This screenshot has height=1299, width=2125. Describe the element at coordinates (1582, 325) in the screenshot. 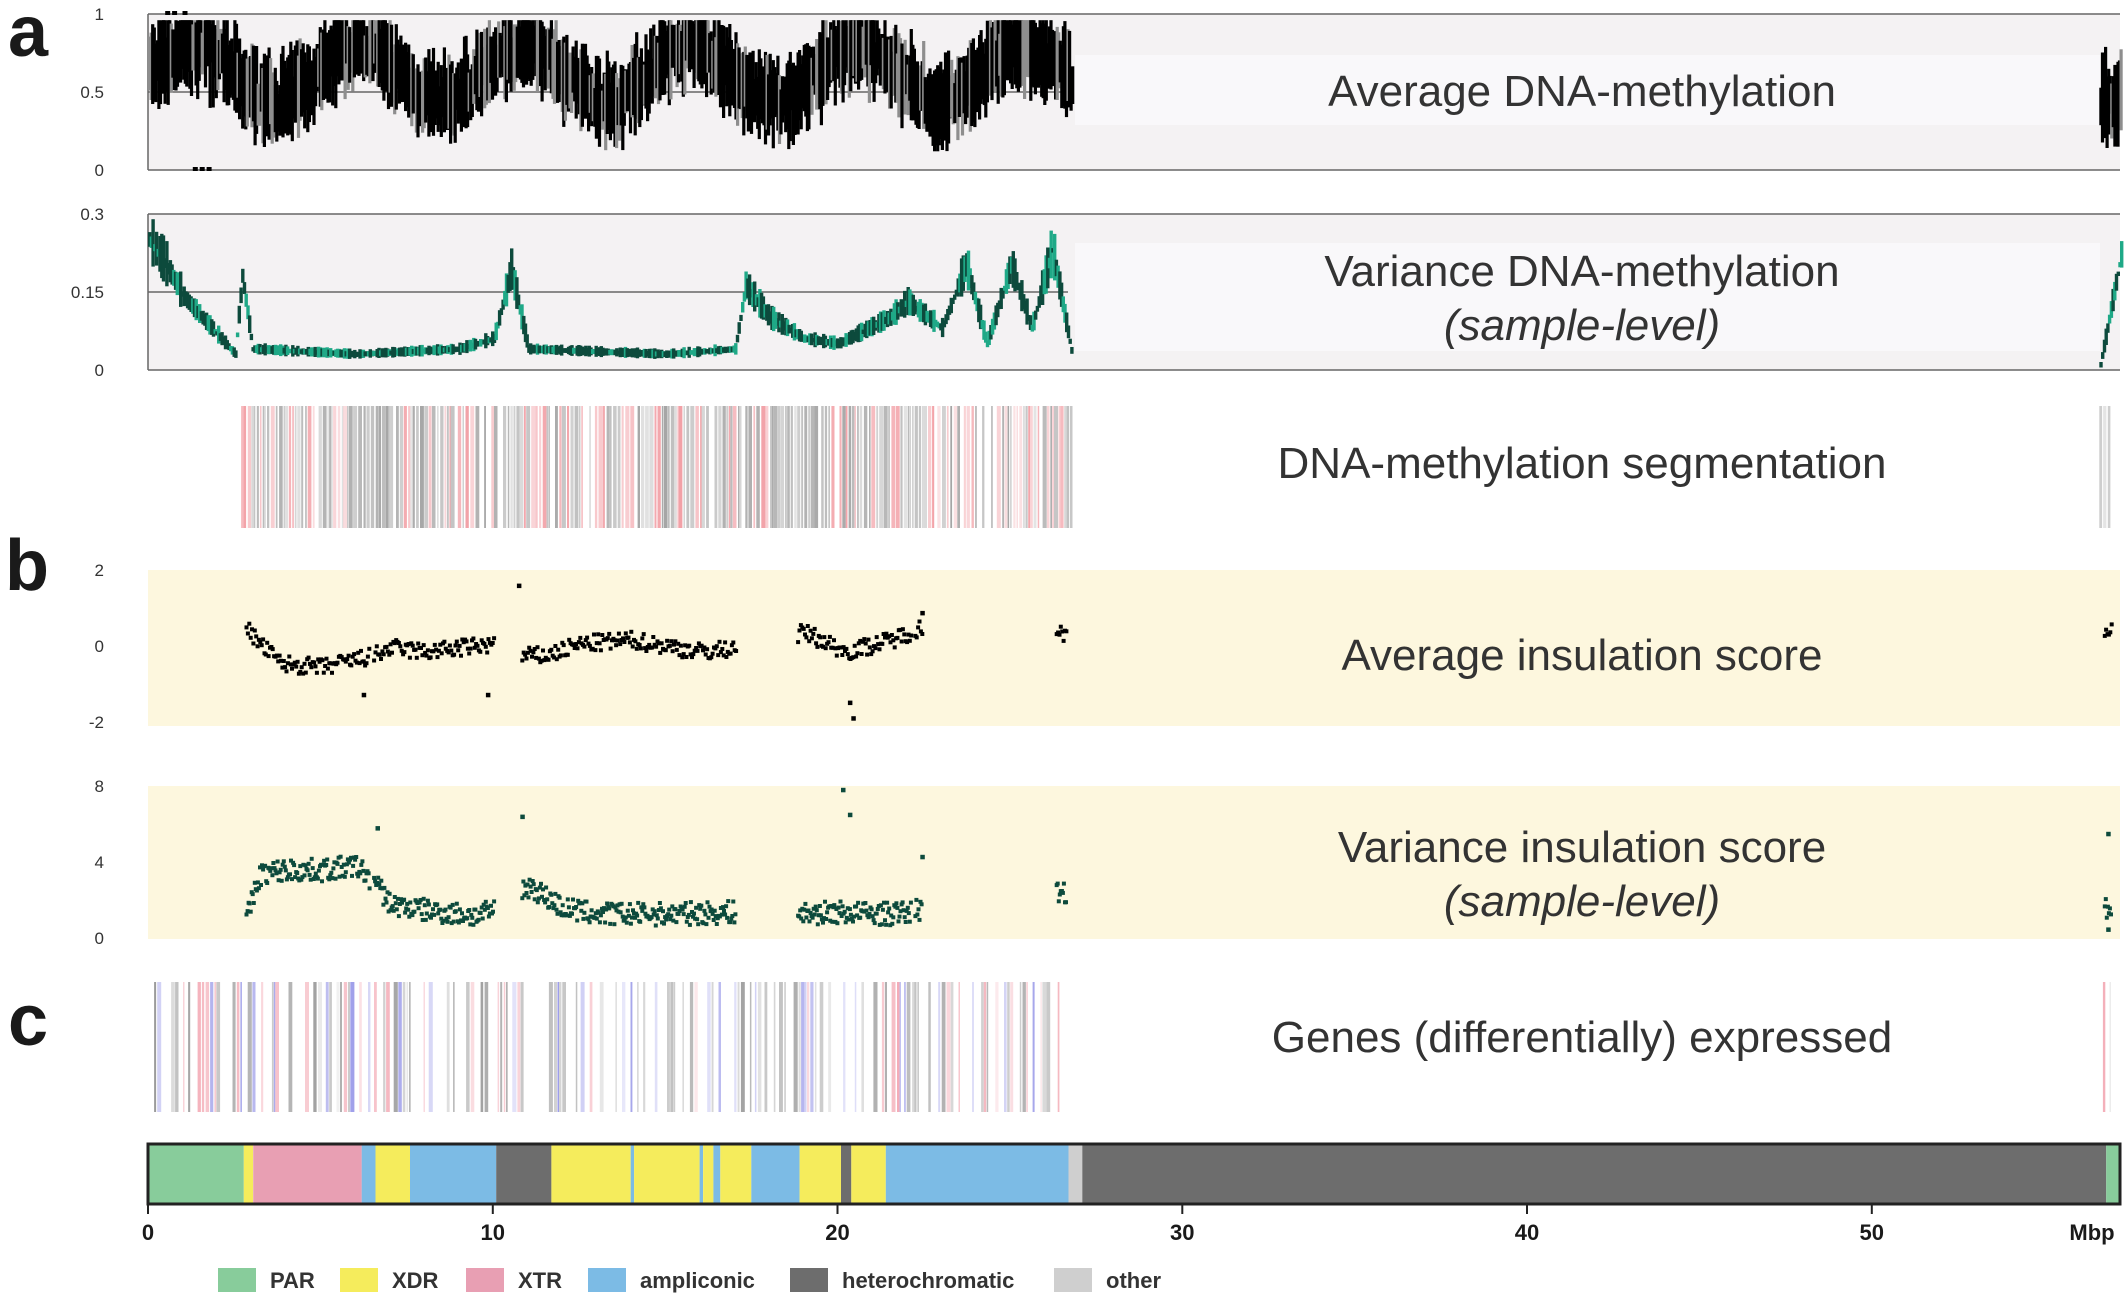

I see `subtitle-var-meth: (sample-level)` at that location.